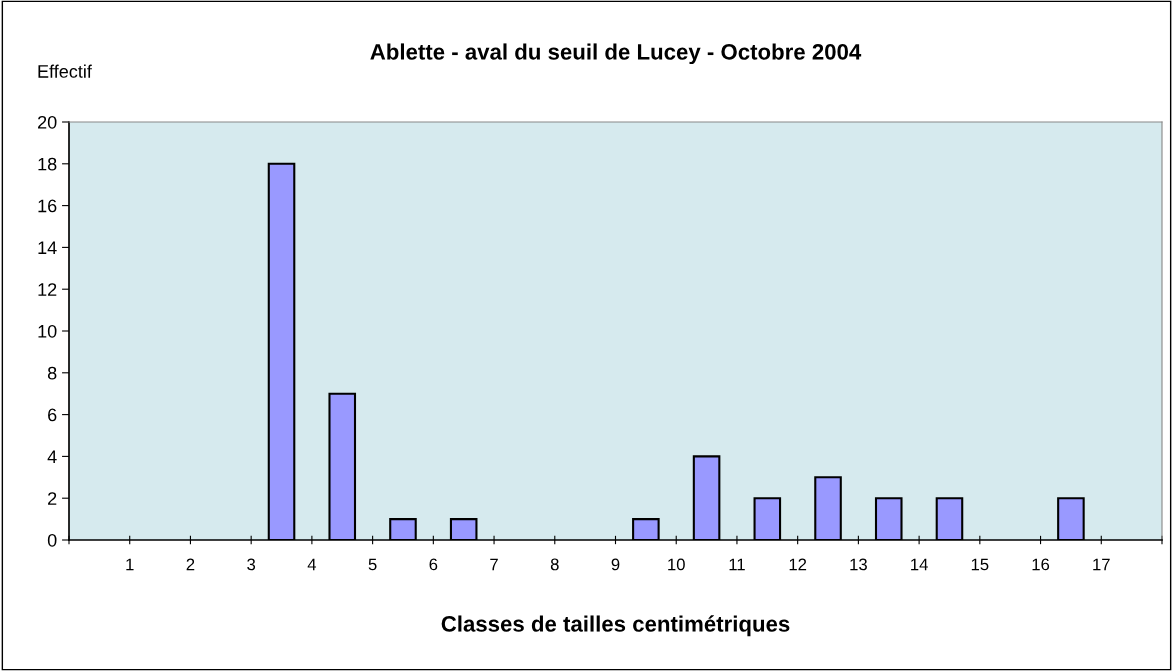  I want to click on x-tick-label: 5, so click(372, 564).